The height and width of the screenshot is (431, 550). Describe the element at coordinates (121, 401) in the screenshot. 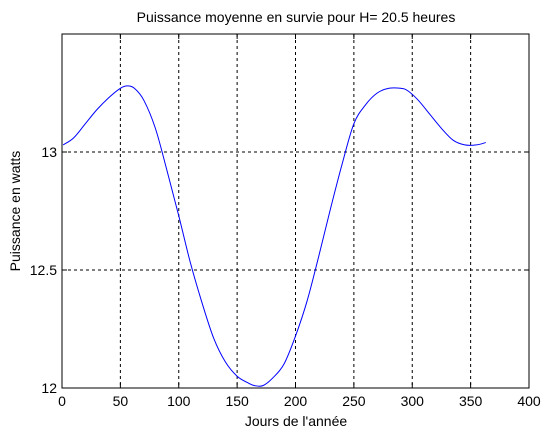

I see `x-tick-label: 50` at that location.